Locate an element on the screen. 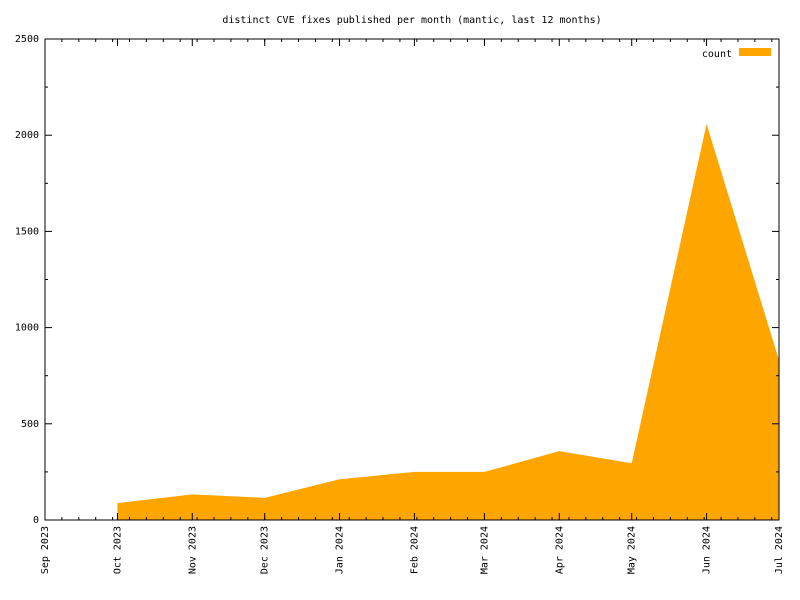 Image resolution: width=800 pixels, height=600 pixels. legend: count is located at coordinates (736, 54).